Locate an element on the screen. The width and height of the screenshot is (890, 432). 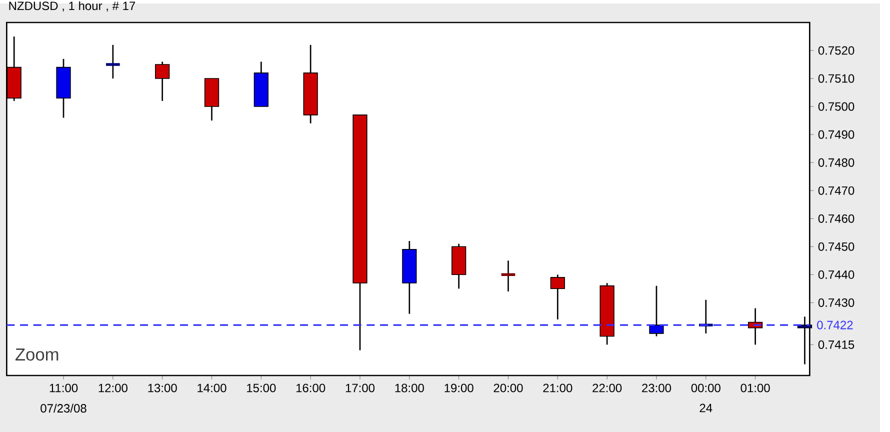
x-tick-label: 19:00 is located at coordinates (459, 388).